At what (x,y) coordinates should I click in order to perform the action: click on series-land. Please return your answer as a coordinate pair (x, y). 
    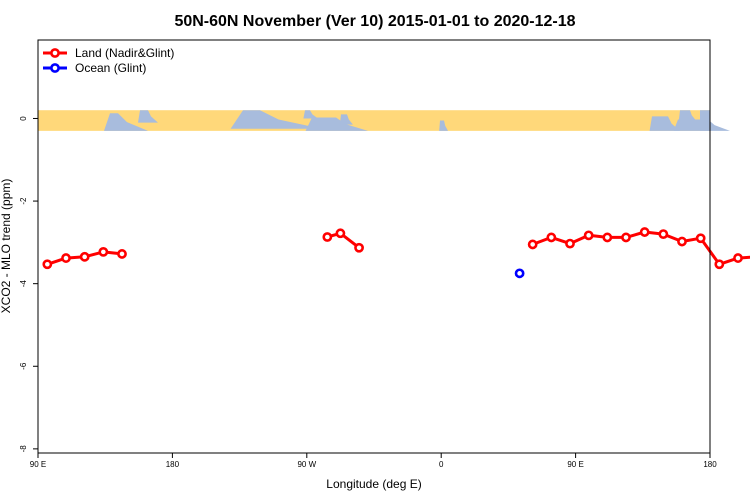
    Looking at the image, I should click on (396, 248).